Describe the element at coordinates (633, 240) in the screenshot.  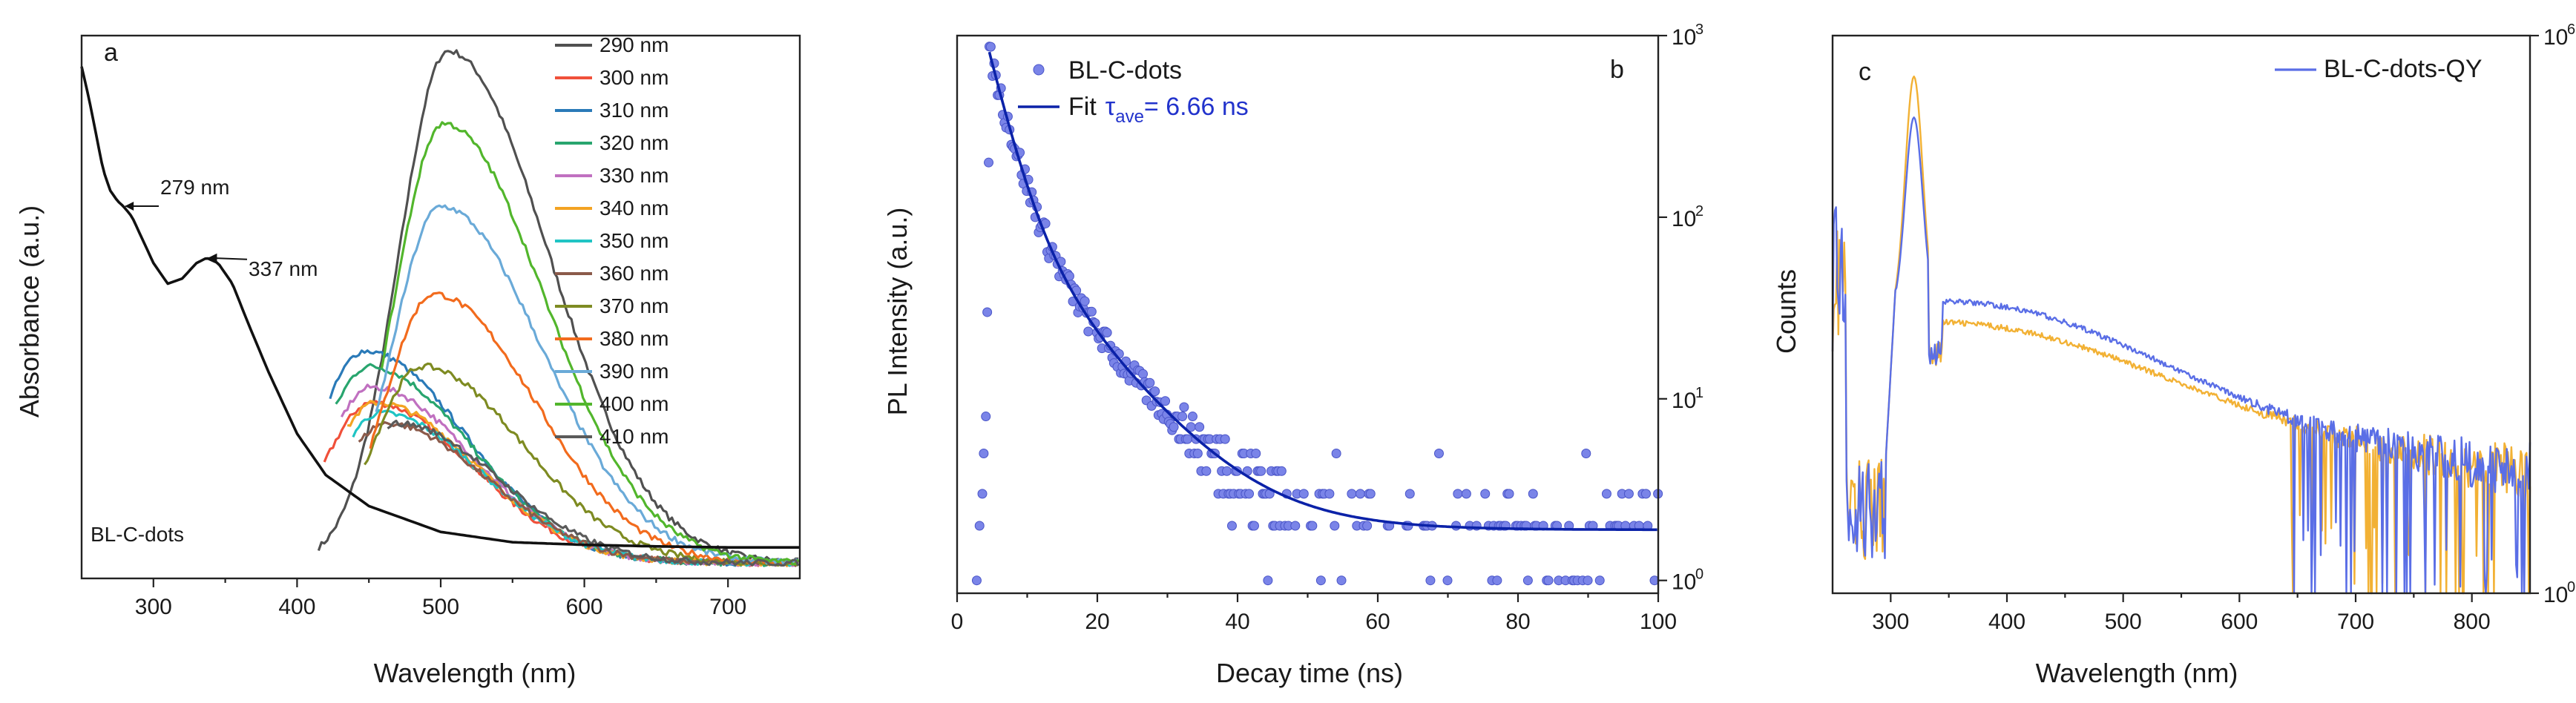
I see `legend-label-350-nm: 350 nm` at that location.